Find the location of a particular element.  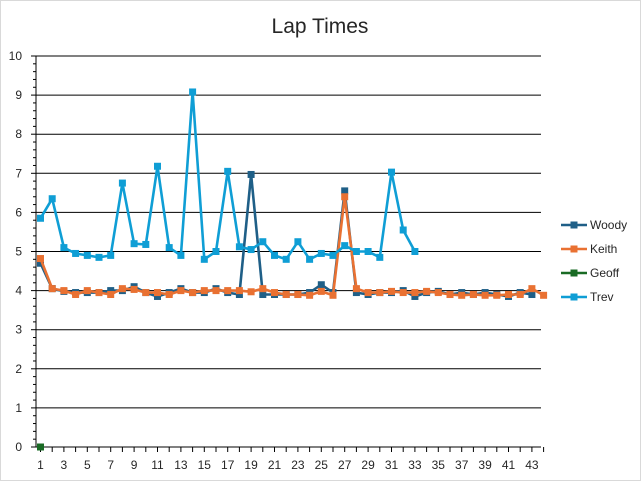

x-tick-label: 43 is located at coordinates (532, 465).